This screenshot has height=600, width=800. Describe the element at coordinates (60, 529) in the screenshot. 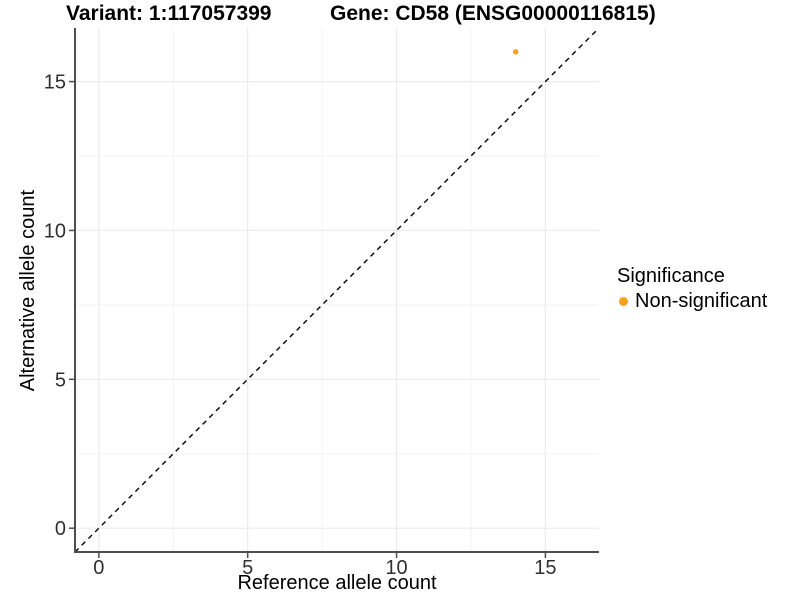

I see `y-tick-label: 0` at that location.